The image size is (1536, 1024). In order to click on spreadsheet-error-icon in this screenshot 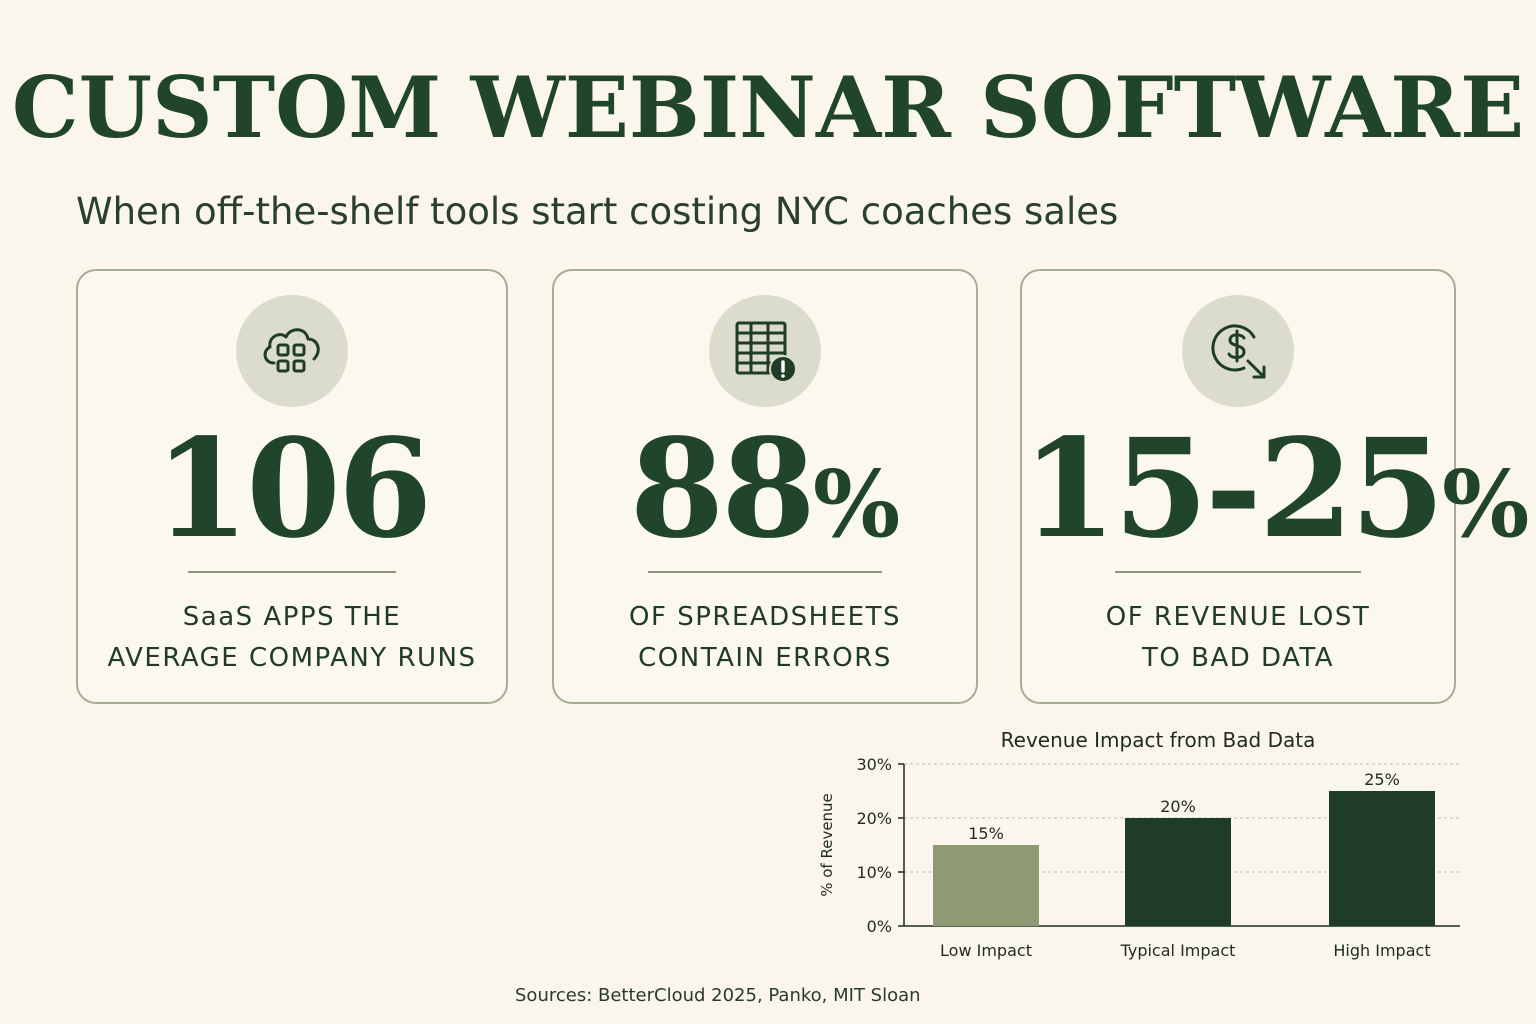, I will do `click(765, 351)`.